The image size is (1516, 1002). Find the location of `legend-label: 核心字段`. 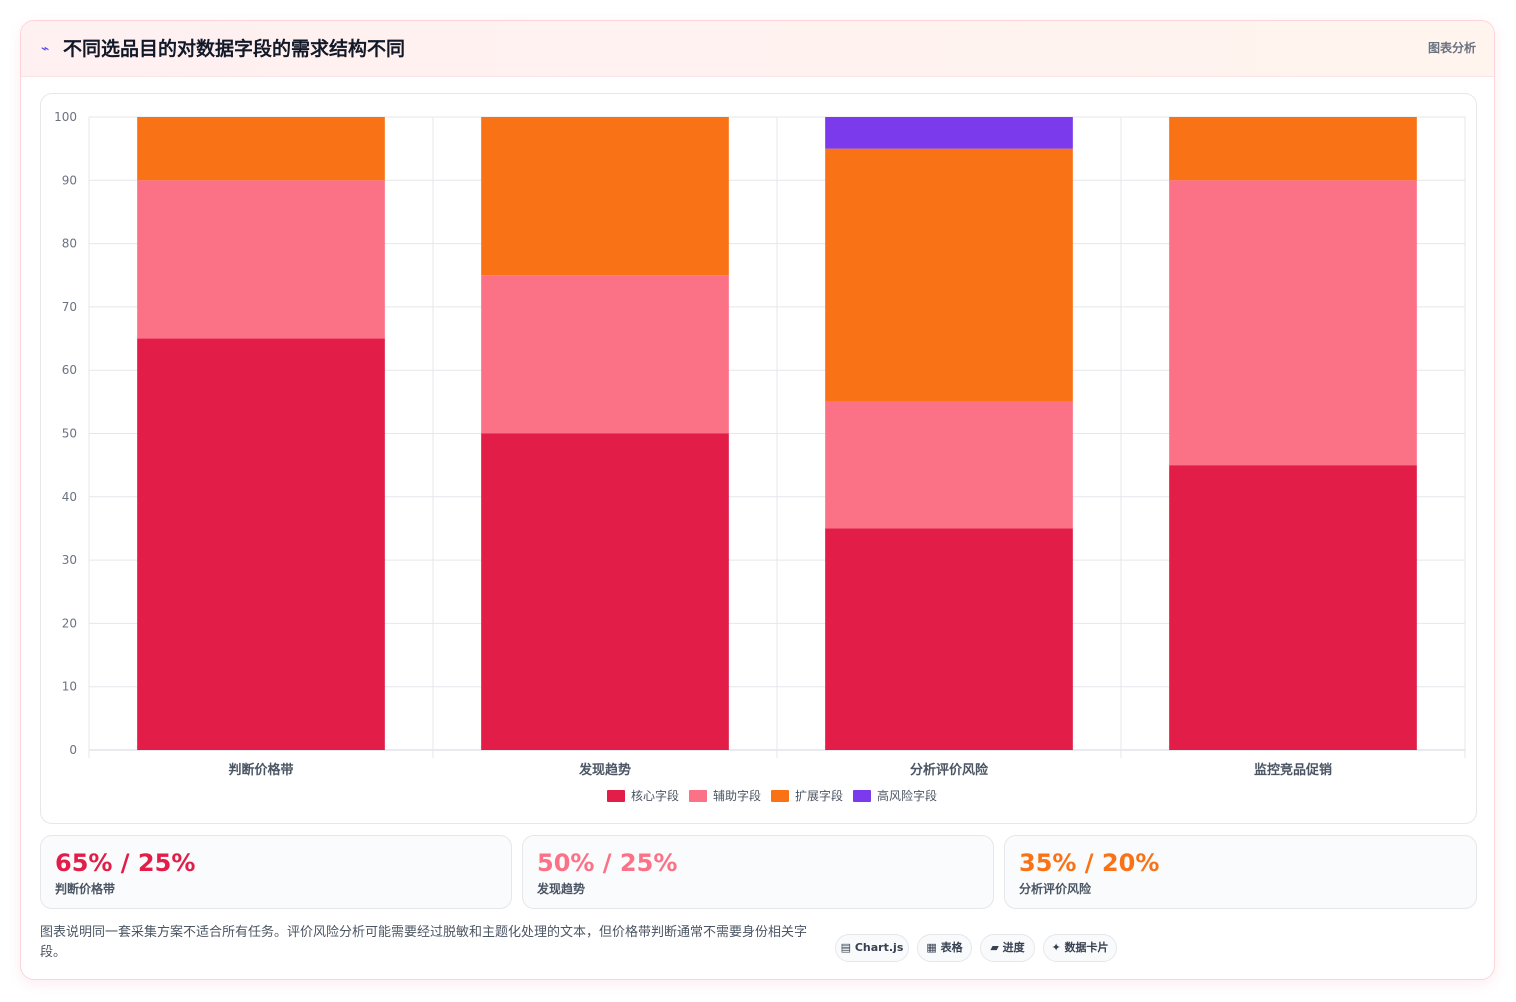

legend-label: 核心字段 is located at coordinates (655, 795).